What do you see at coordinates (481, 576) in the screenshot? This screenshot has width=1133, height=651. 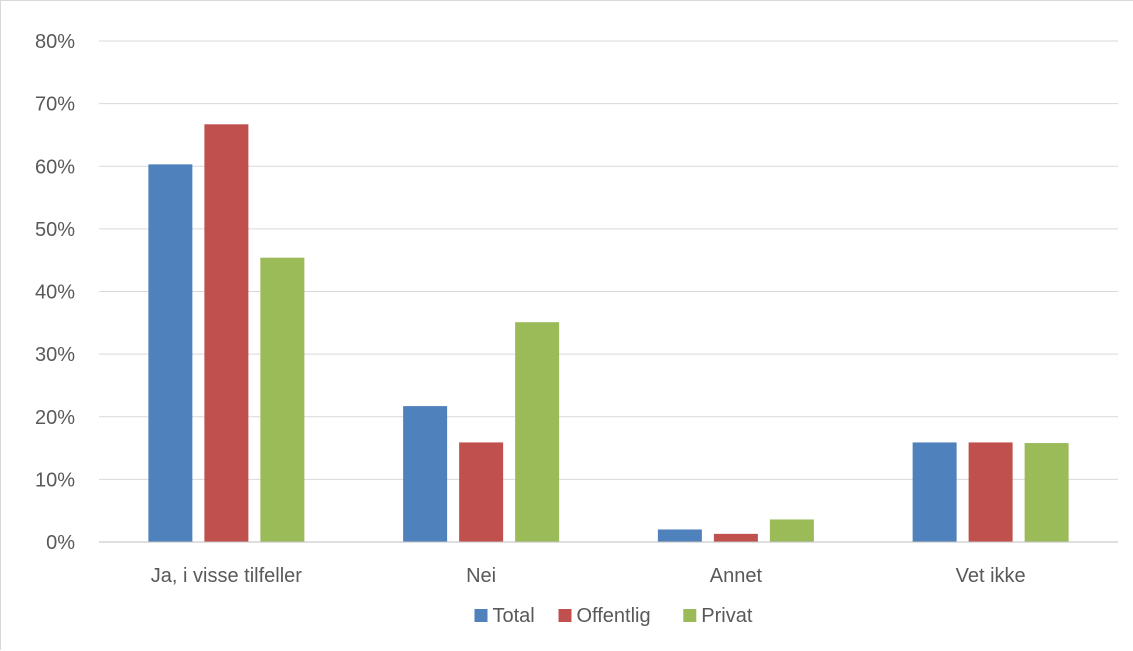 I see `category-label: Nei` at bounding box center [481, 576].